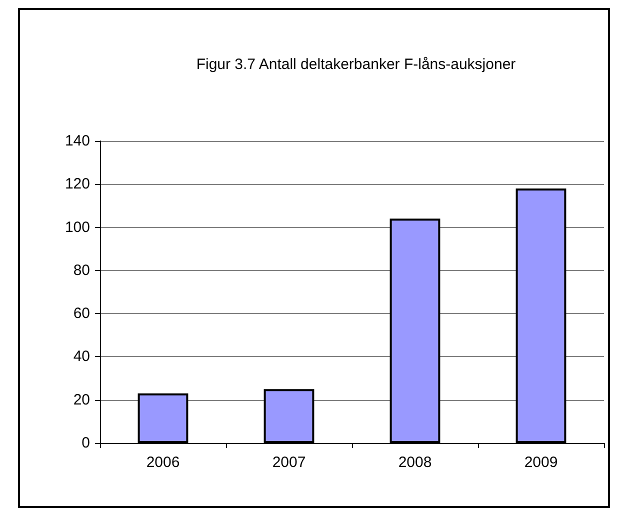 The height and width of the screenshot is (522, 629). What do you see at coordinates (163, 462) in the screenshot?
I see `x-tick-label: 2006` at bounding box center [163, 462].